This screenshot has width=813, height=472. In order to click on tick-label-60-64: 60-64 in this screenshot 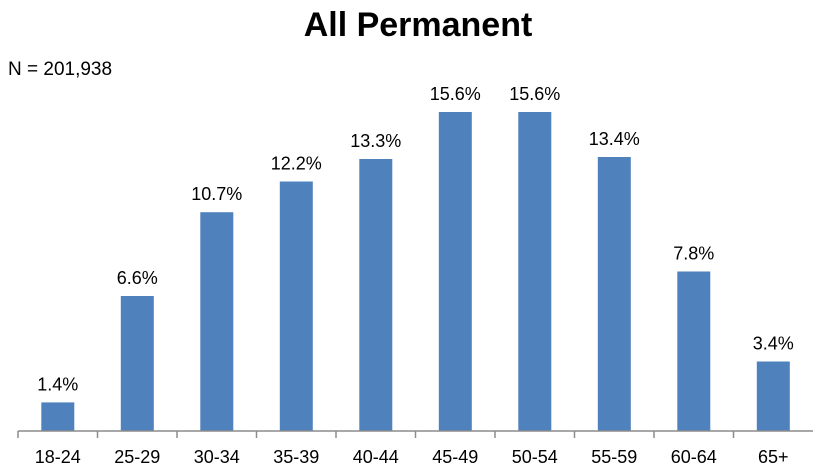, I will do `click(694, 457)`.